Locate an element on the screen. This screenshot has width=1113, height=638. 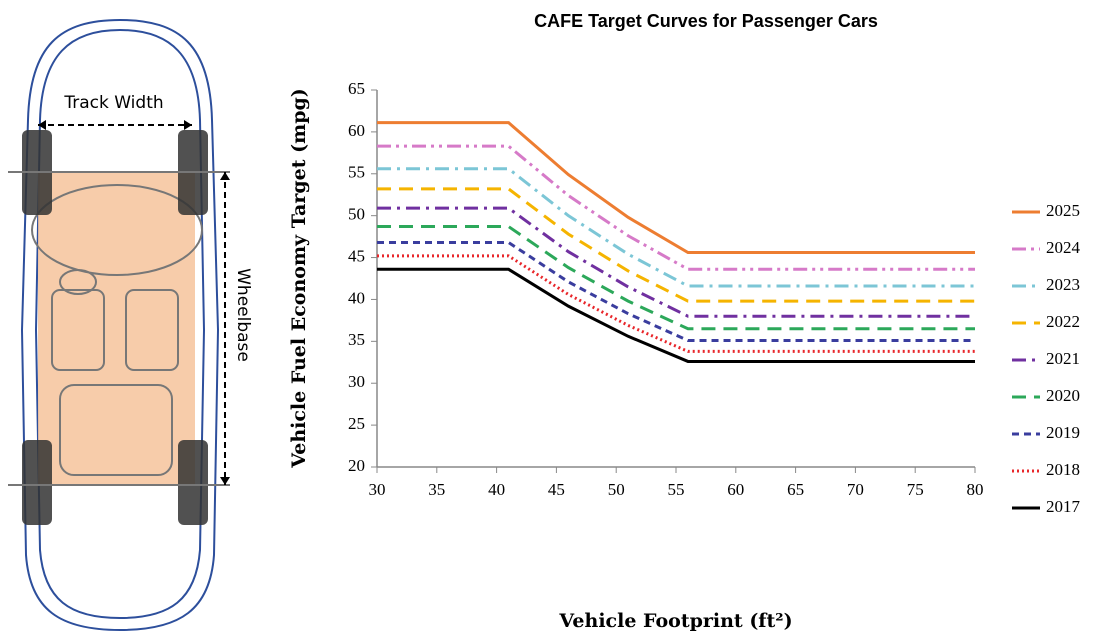
y-tick-label: 35 is located at coordinates (356, 339).